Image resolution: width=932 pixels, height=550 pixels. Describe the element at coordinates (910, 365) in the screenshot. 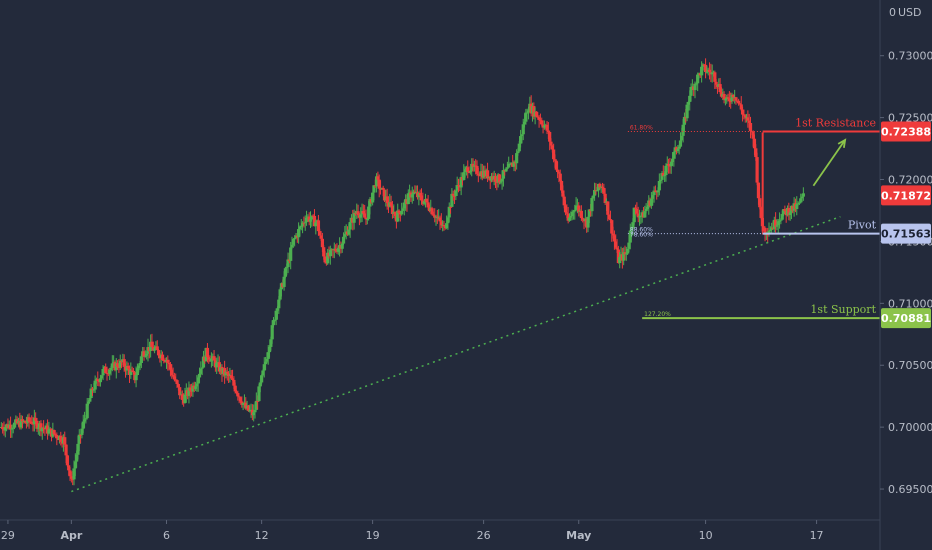

I see `y-tick-label: 0.70500` at that location.